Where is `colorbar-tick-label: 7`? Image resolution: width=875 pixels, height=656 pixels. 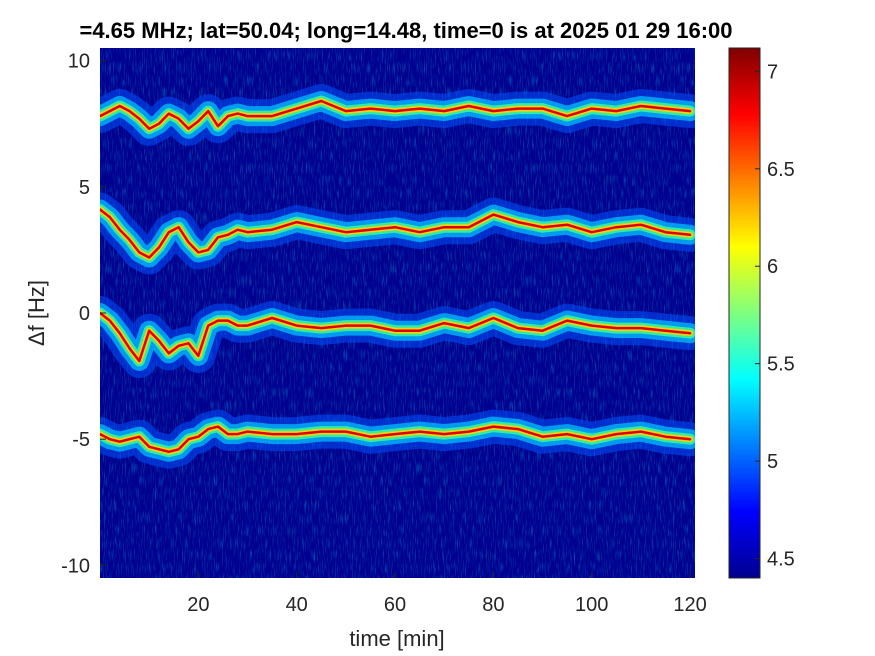
colorbar-tick-label: 7 is located at coordinates (772, 72).